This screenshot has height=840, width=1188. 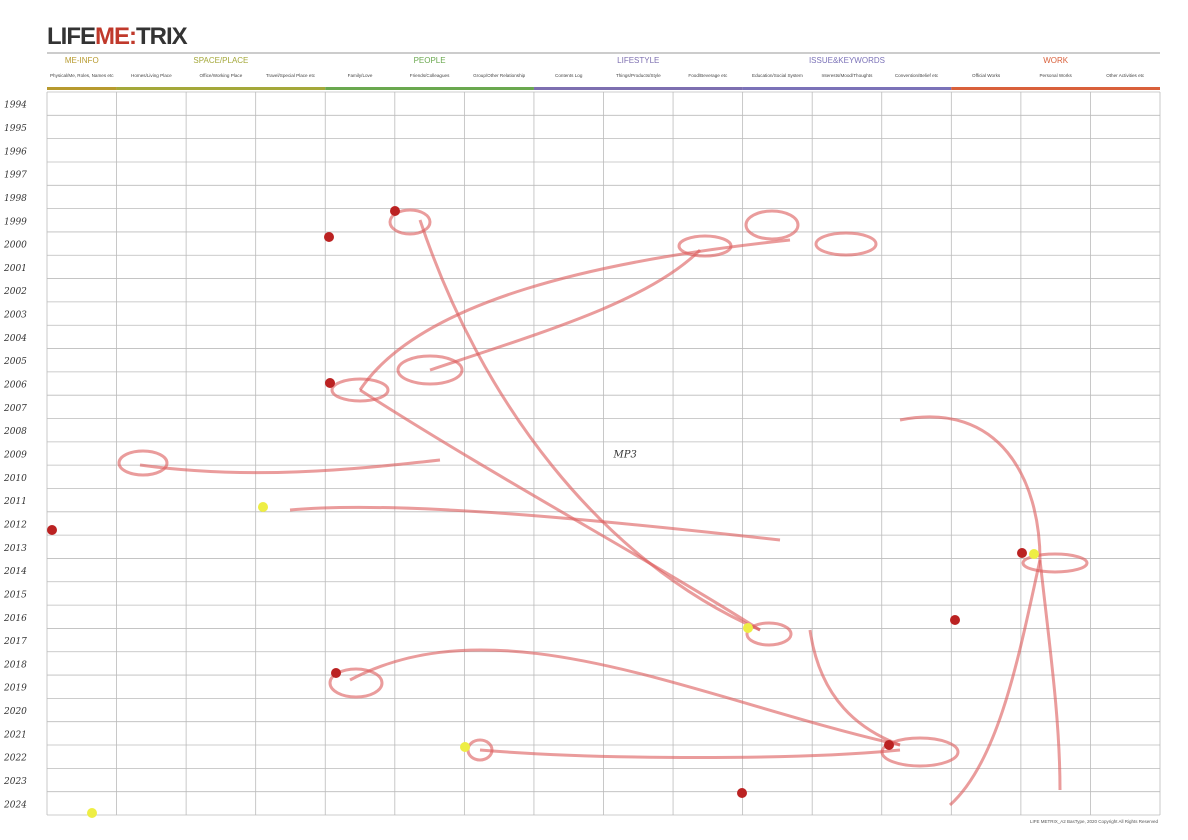 I want to click on column-label: Official Works, so click(x=986, y=75).